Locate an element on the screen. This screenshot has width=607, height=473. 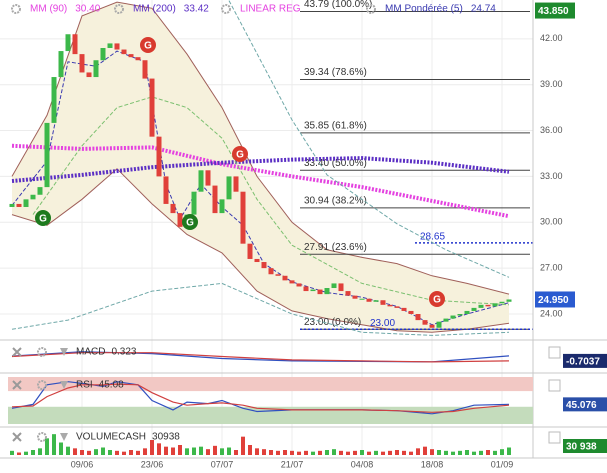
support-label: 28.65 is located at coordinates (432, 237).